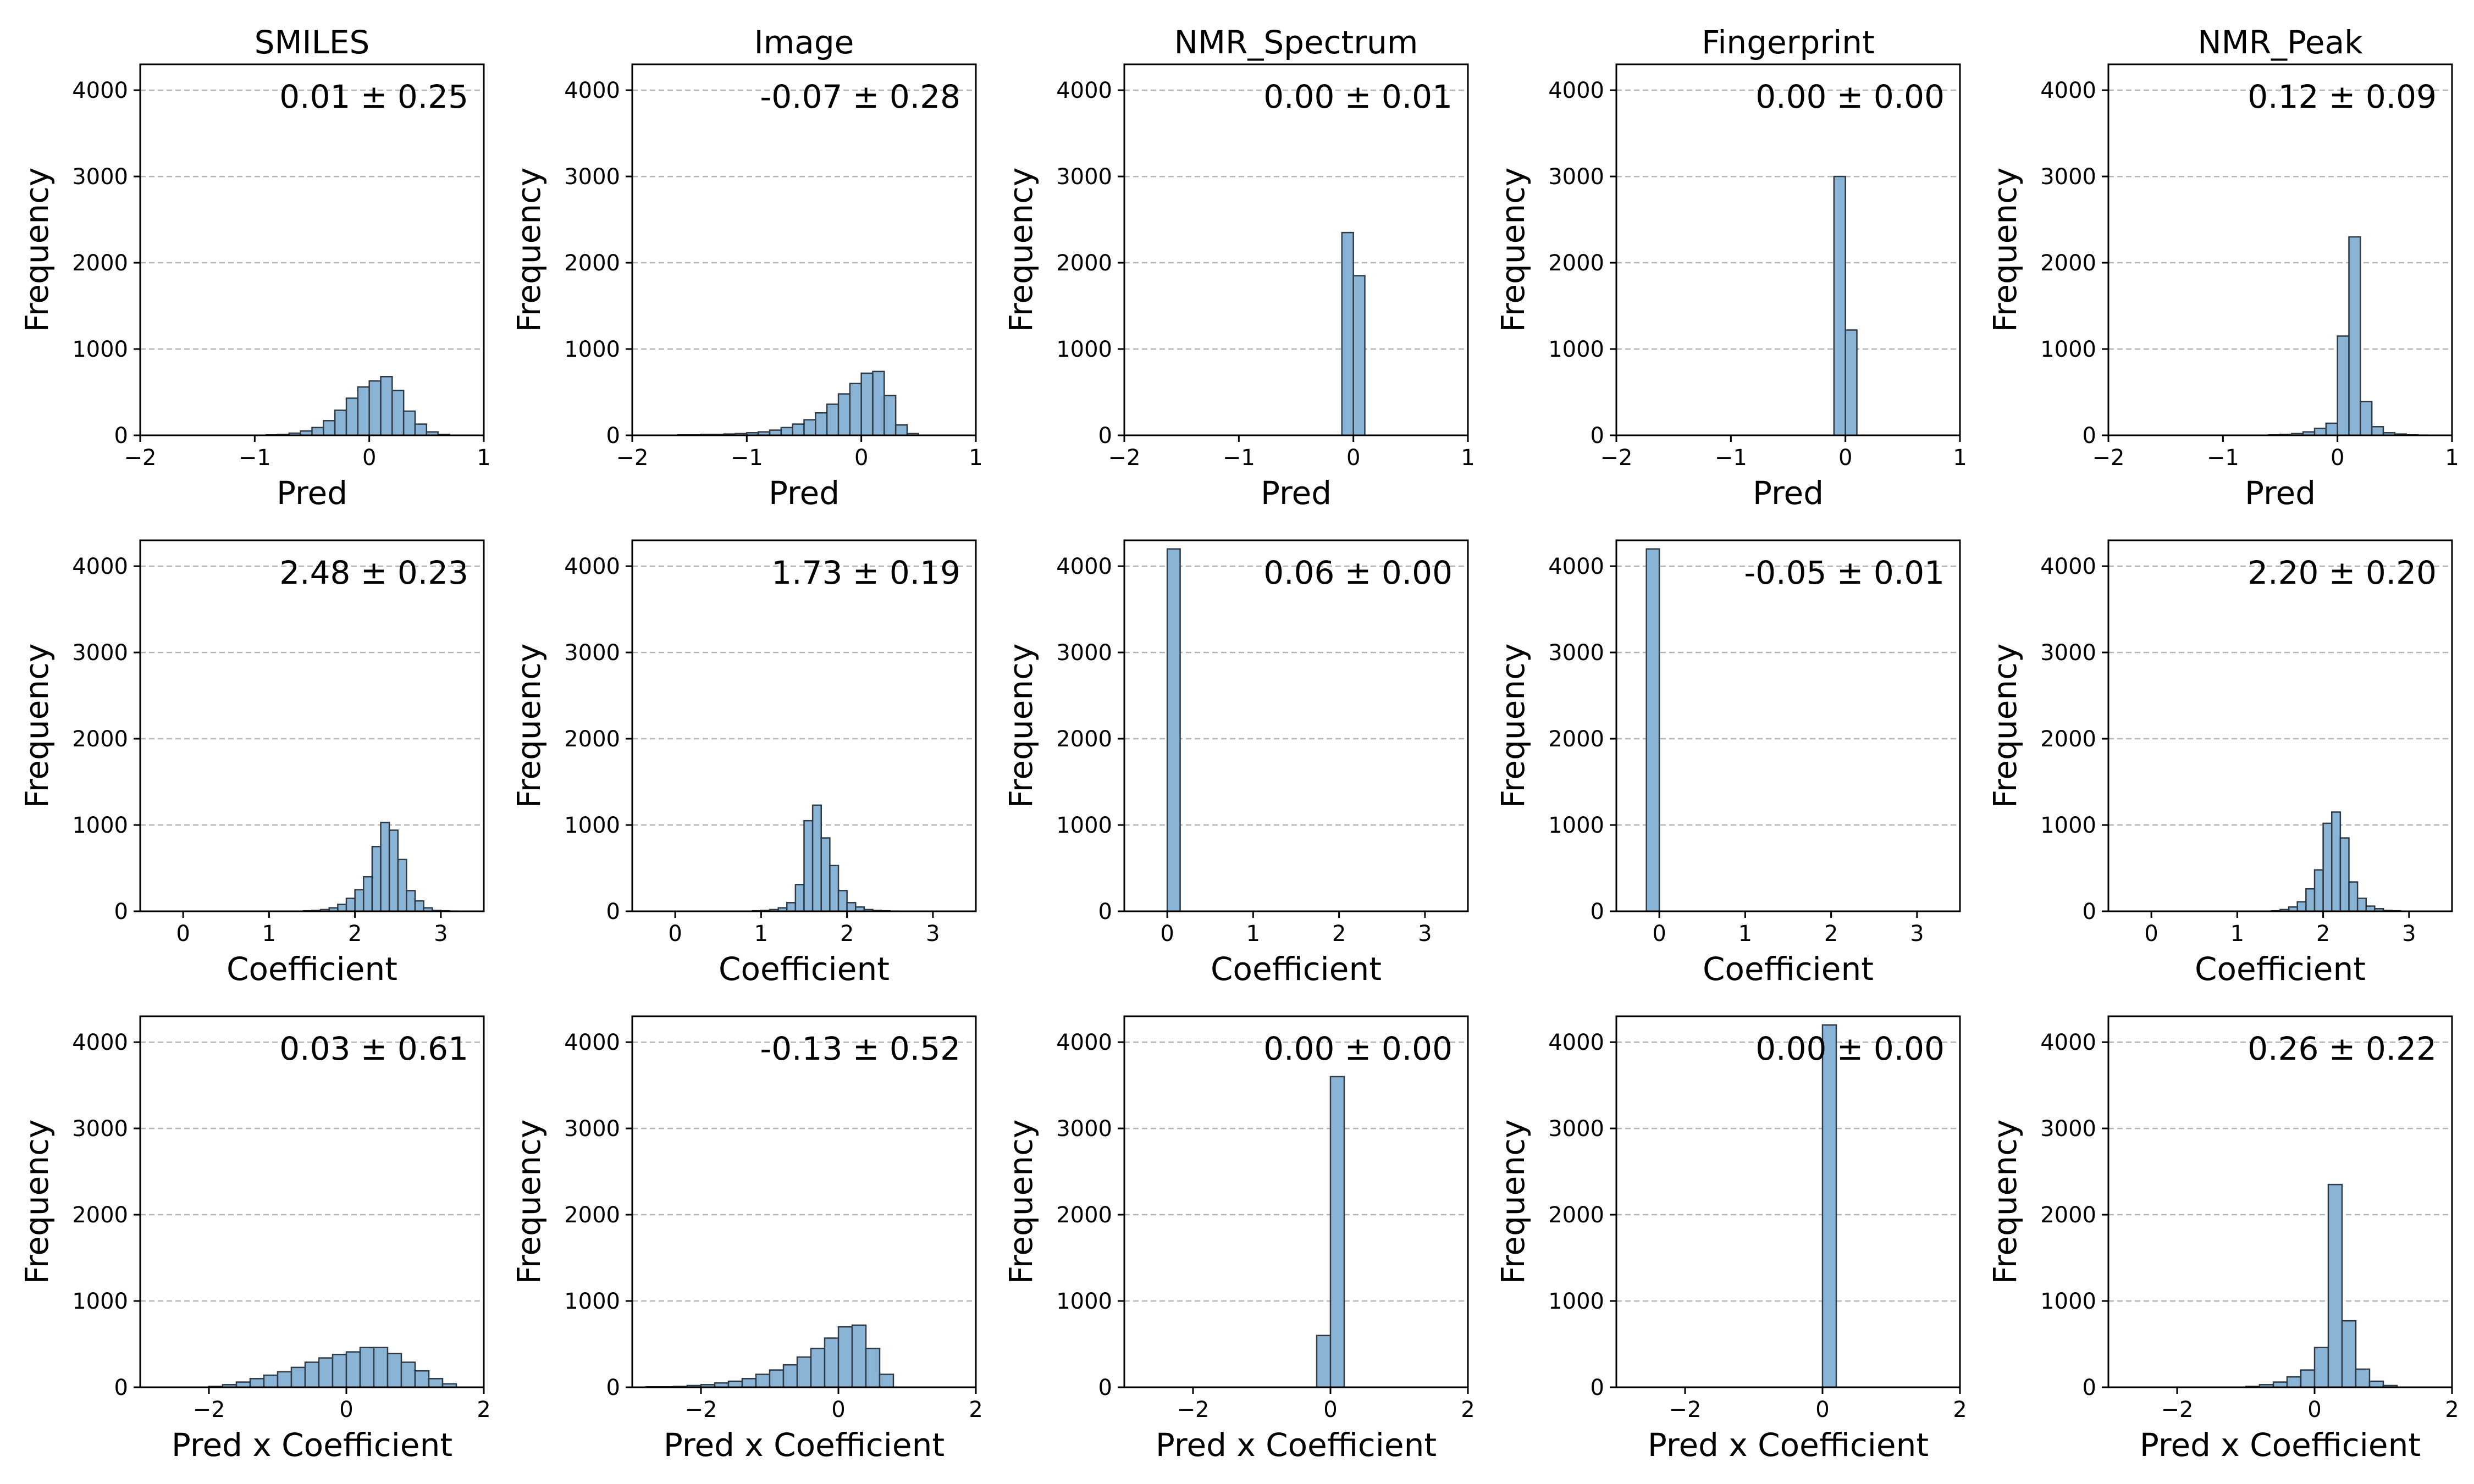  What do you see at coordinates (373, 96) in the screenshot?
I see `mean-std-annotation: 0.01 ± 0.25` at bounding box center [373, 96].